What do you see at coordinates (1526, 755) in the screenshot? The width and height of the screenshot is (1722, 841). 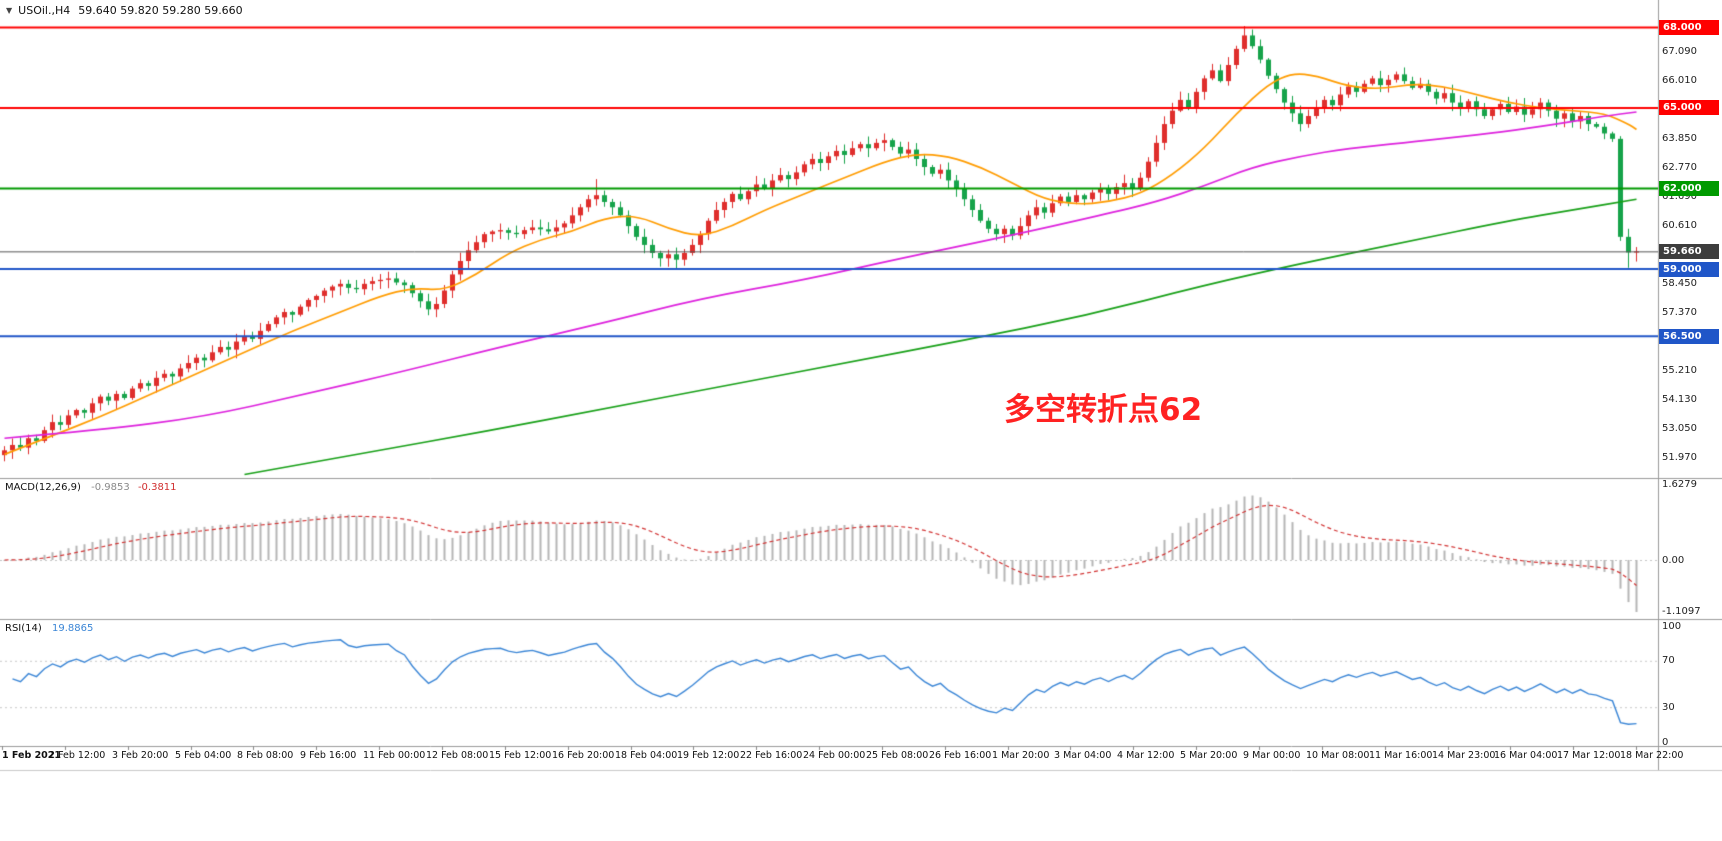 I see `time-label: 16 Mar 04:00` at bounding box center [1526, 755].